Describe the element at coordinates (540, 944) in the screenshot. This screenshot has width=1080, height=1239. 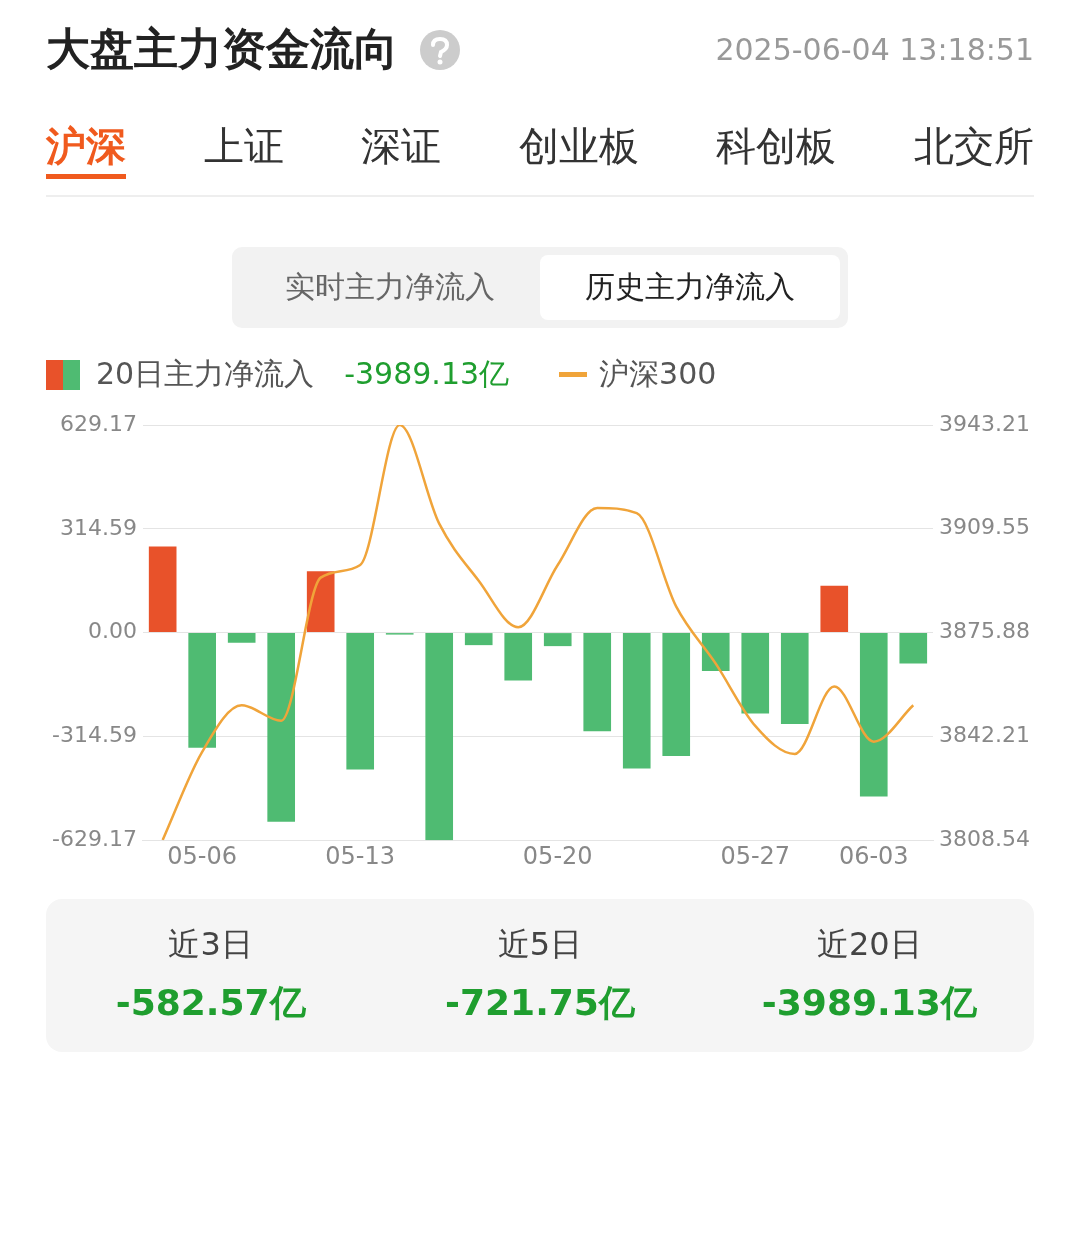
I see `text: 近5日` at that location.